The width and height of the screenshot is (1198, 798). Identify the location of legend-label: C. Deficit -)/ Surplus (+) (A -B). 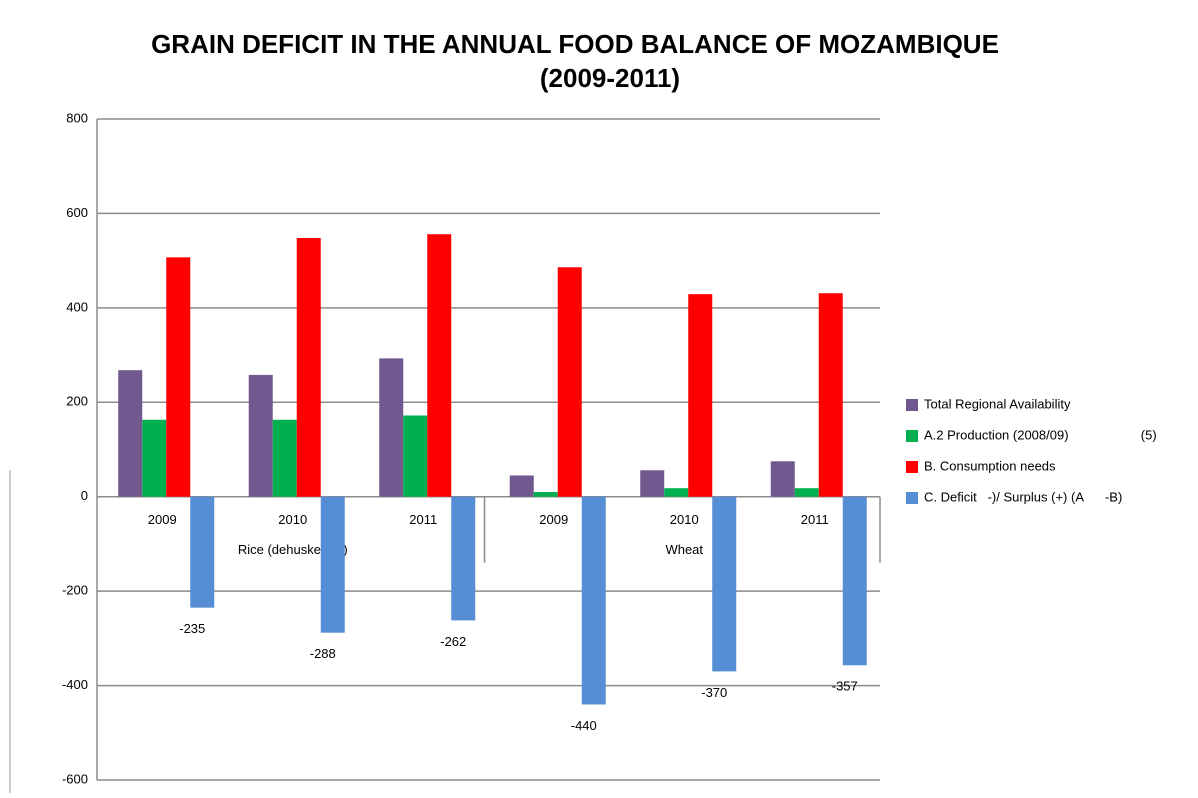
(1023, 496).